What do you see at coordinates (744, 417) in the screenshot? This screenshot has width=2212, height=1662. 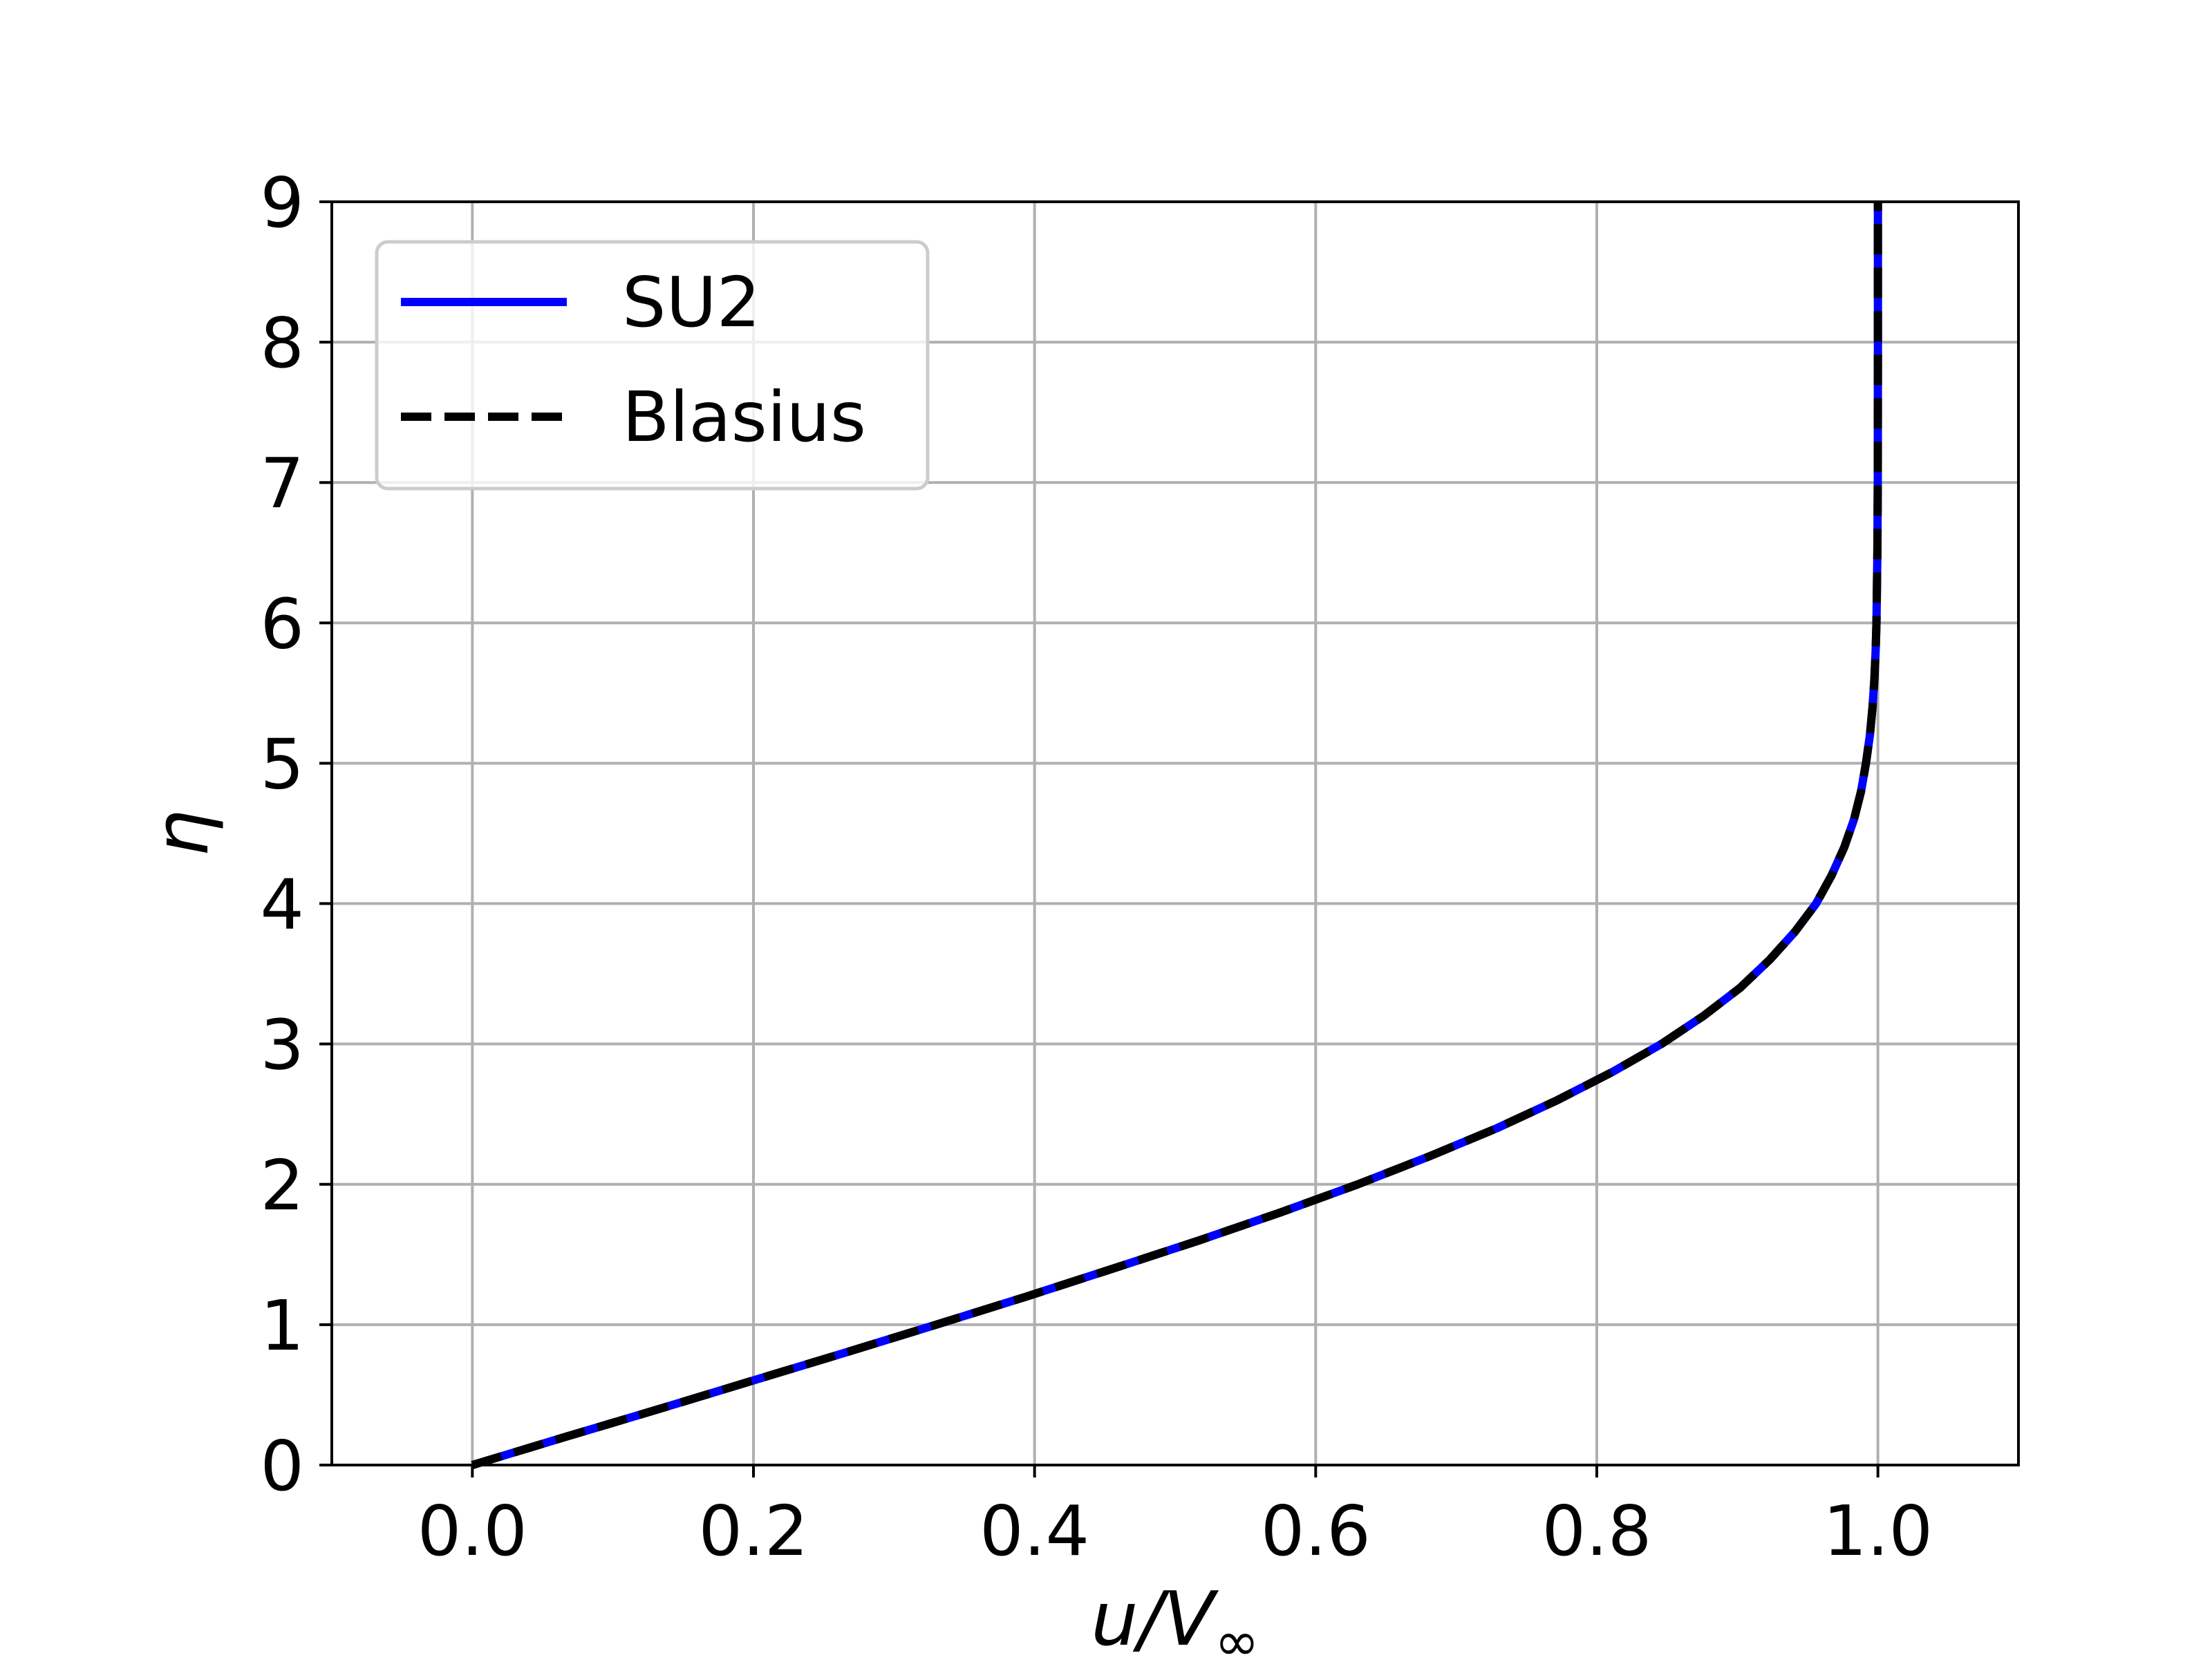 I see `legend-label-blasius: Blasius` at bounding box center [744, 417].